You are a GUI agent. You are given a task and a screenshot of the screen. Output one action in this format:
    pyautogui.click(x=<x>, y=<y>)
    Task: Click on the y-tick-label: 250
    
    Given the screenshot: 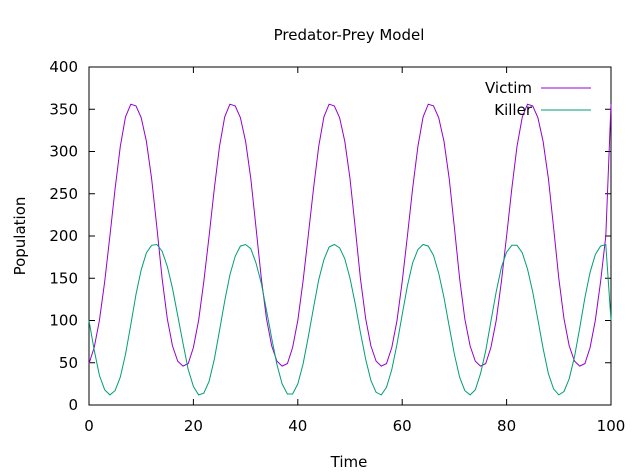 What is the action you would take?
    pyautogui.click(x=63, y=194)
    